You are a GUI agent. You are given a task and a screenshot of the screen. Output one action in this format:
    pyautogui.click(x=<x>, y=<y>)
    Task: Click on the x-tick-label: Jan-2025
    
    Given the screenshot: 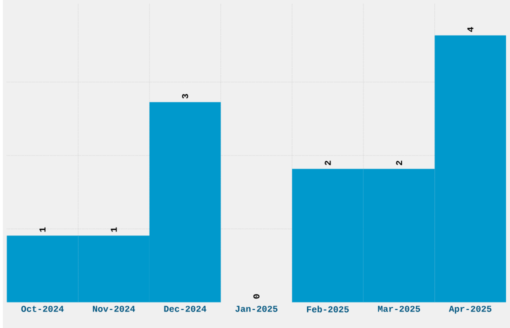 What is the action you would take?
    pyautogui.click(x=256, y=309)
    